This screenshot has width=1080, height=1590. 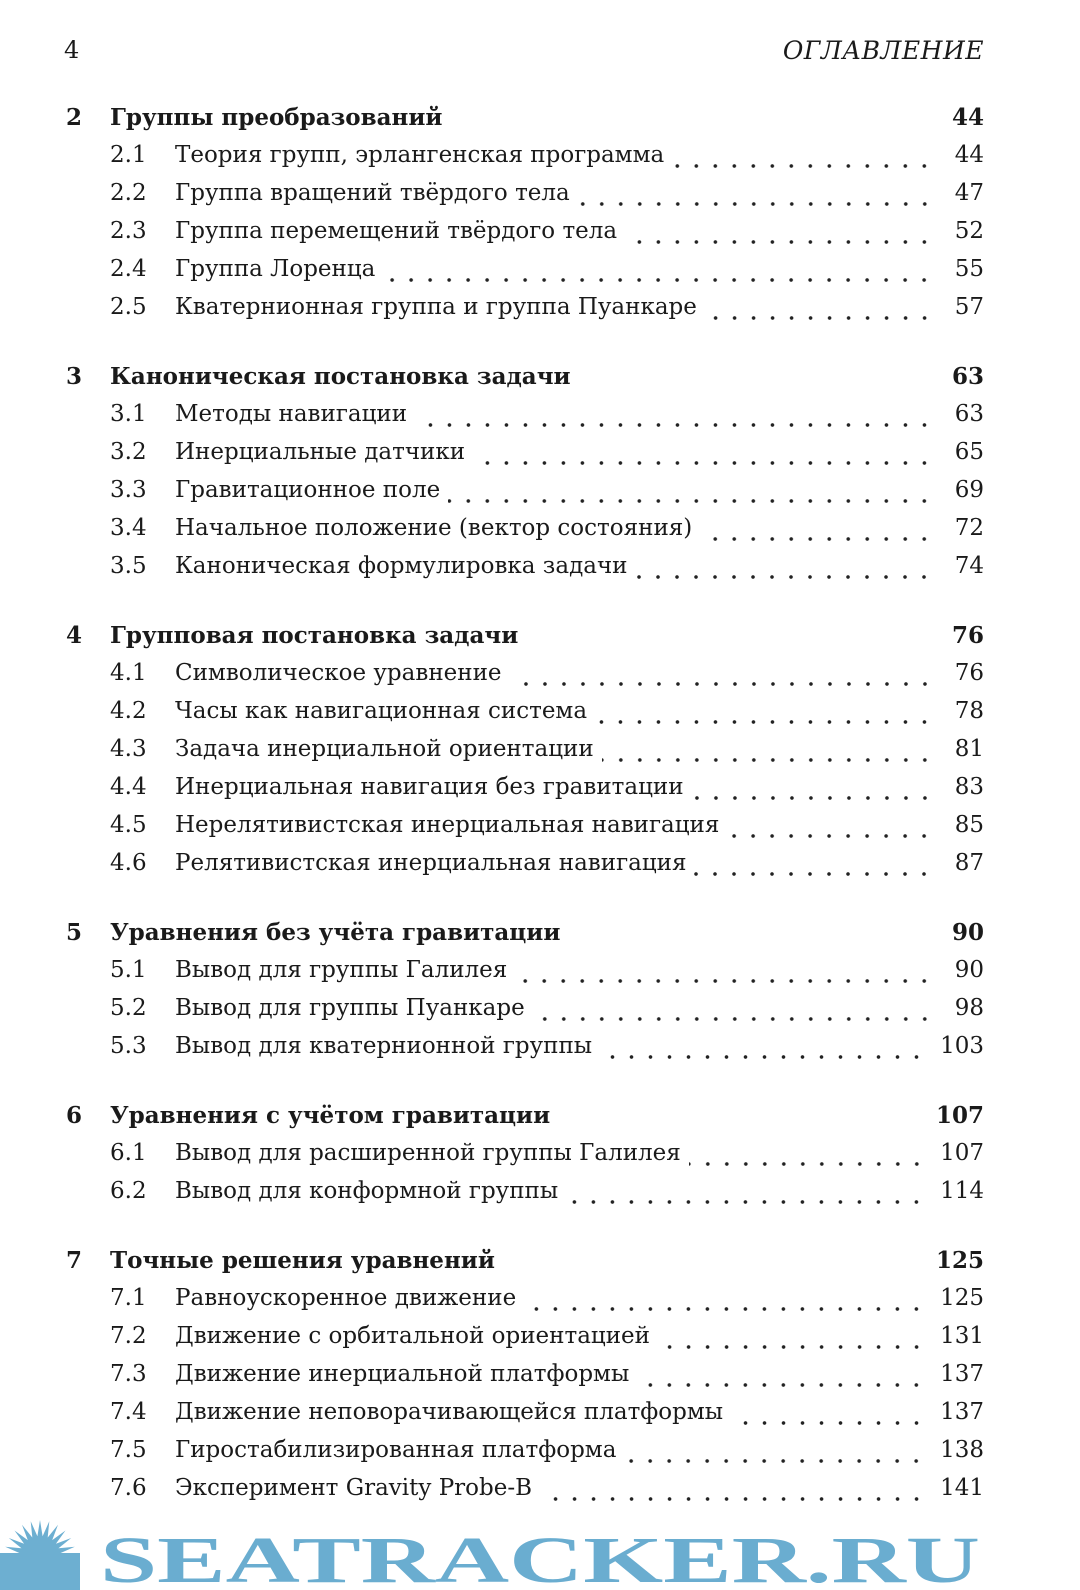 I want to click on section-page: 137, so click(x=962, y=1412).